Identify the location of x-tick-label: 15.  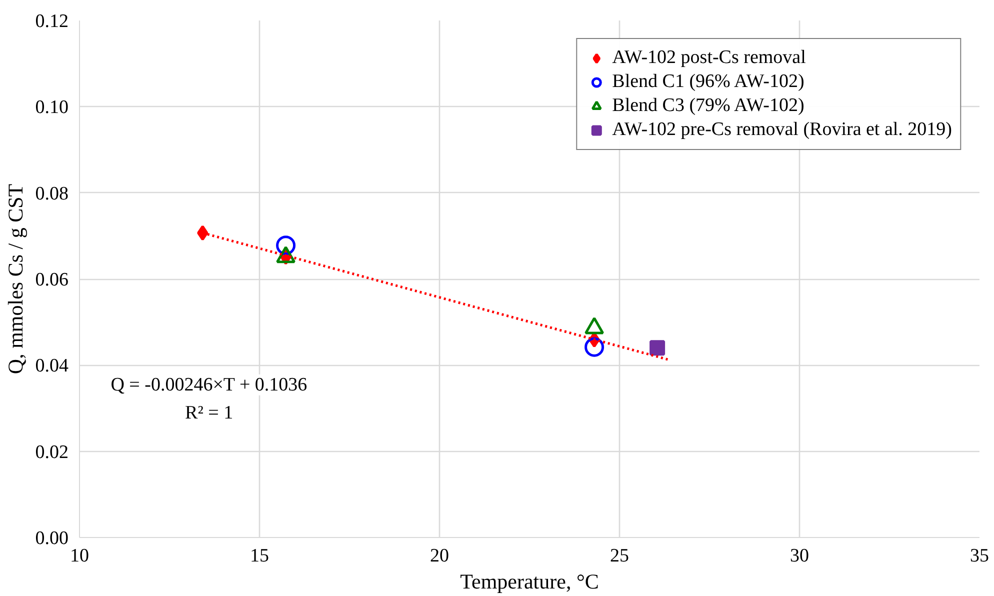
(259, 556).